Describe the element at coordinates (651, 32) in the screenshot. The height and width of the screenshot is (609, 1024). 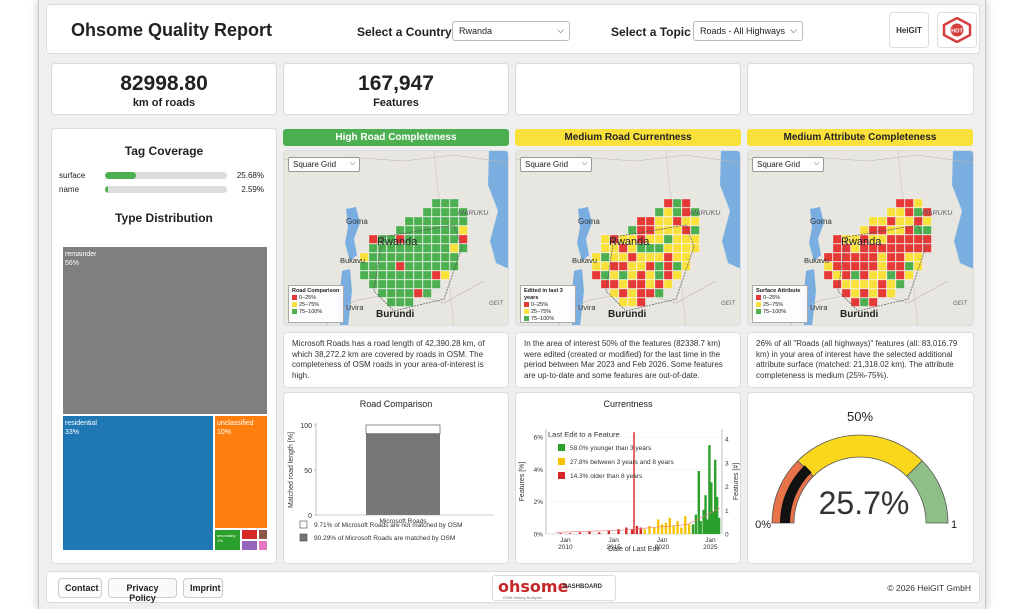
I see `topic-label: Select a Topic` at that location.